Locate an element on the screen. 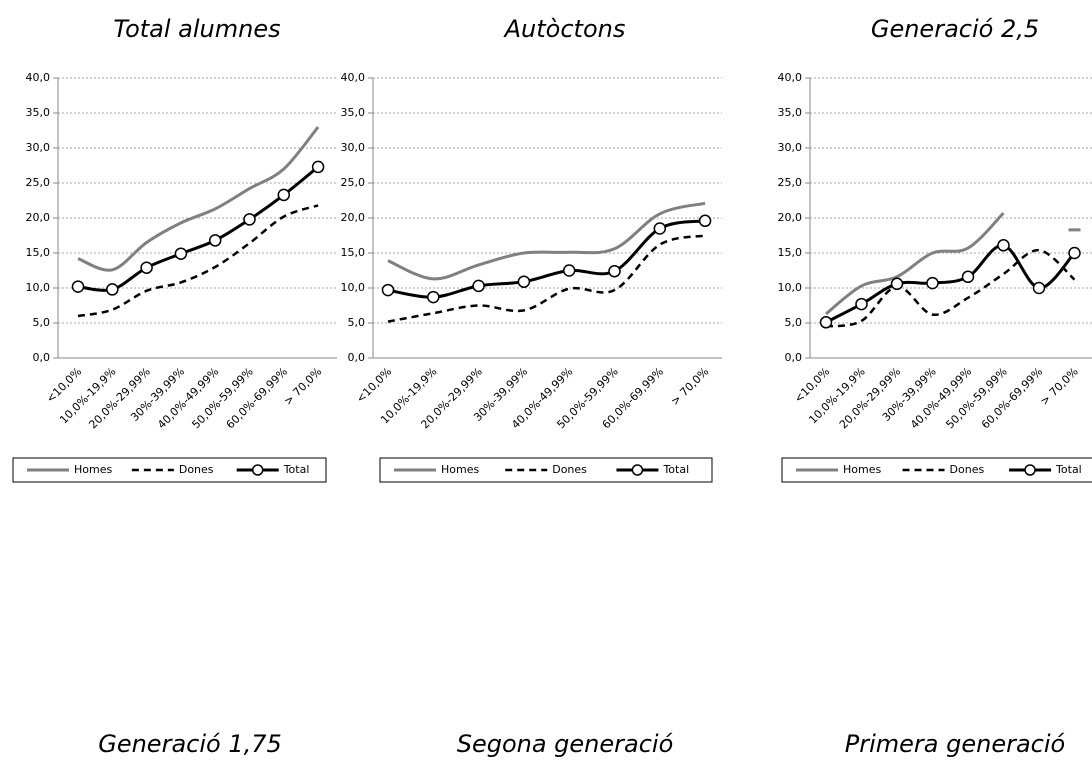  chart-title: Generació 1,75 is located at coordinates (190, 744).